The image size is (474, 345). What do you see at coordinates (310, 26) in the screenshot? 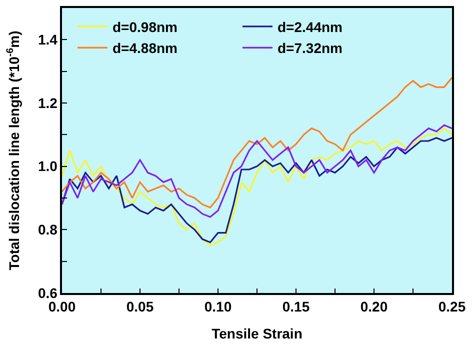
I see `legend-label: d=2.44nm` at bounding box center [310, 26].